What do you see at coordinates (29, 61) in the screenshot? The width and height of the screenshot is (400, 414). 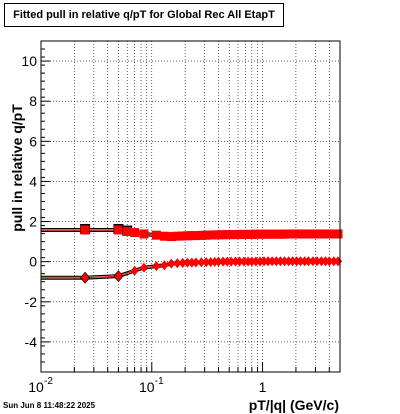 I see `y-tick-label: 10` at bounding box center [29, 61].